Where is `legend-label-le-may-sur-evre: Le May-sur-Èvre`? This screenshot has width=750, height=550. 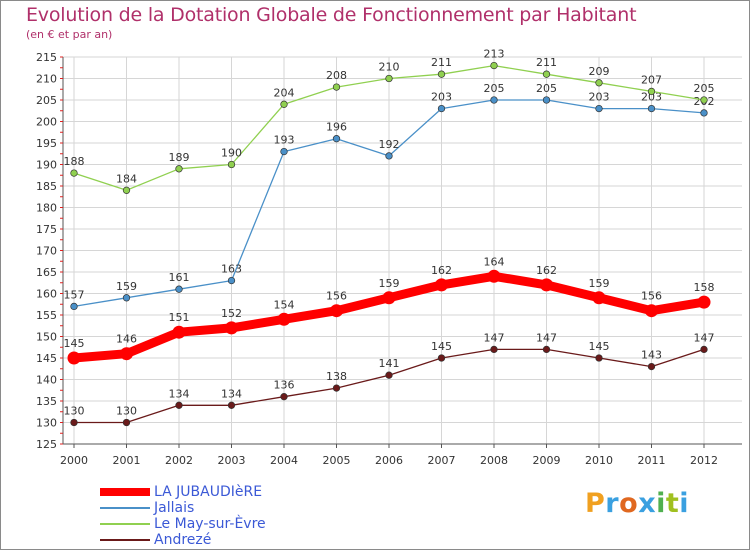
legend-label-le-may-sur-evre: Le May-sur-Èvre is located at coordinates (210, 524).